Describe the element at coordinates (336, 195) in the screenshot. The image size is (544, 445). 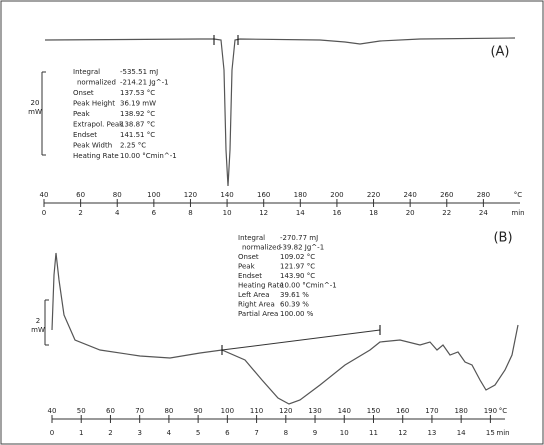
I see `tick-label: 200` at that location.